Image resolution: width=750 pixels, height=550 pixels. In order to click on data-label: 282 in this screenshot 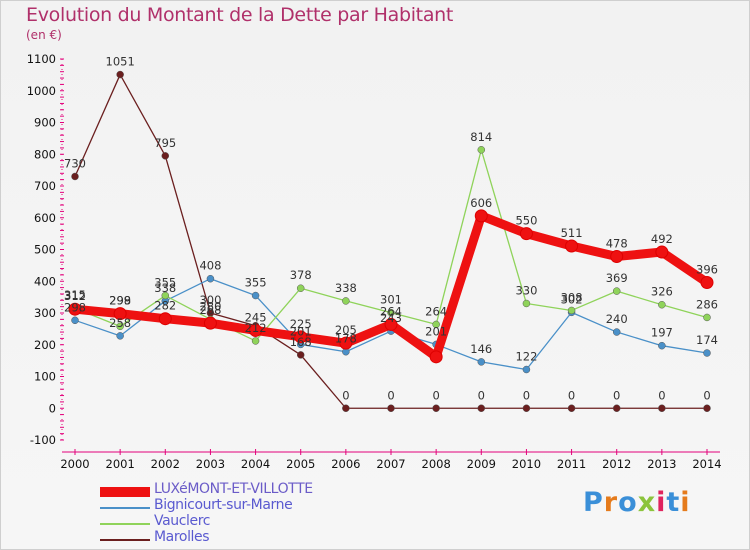, I will do `click(165, 306)`.